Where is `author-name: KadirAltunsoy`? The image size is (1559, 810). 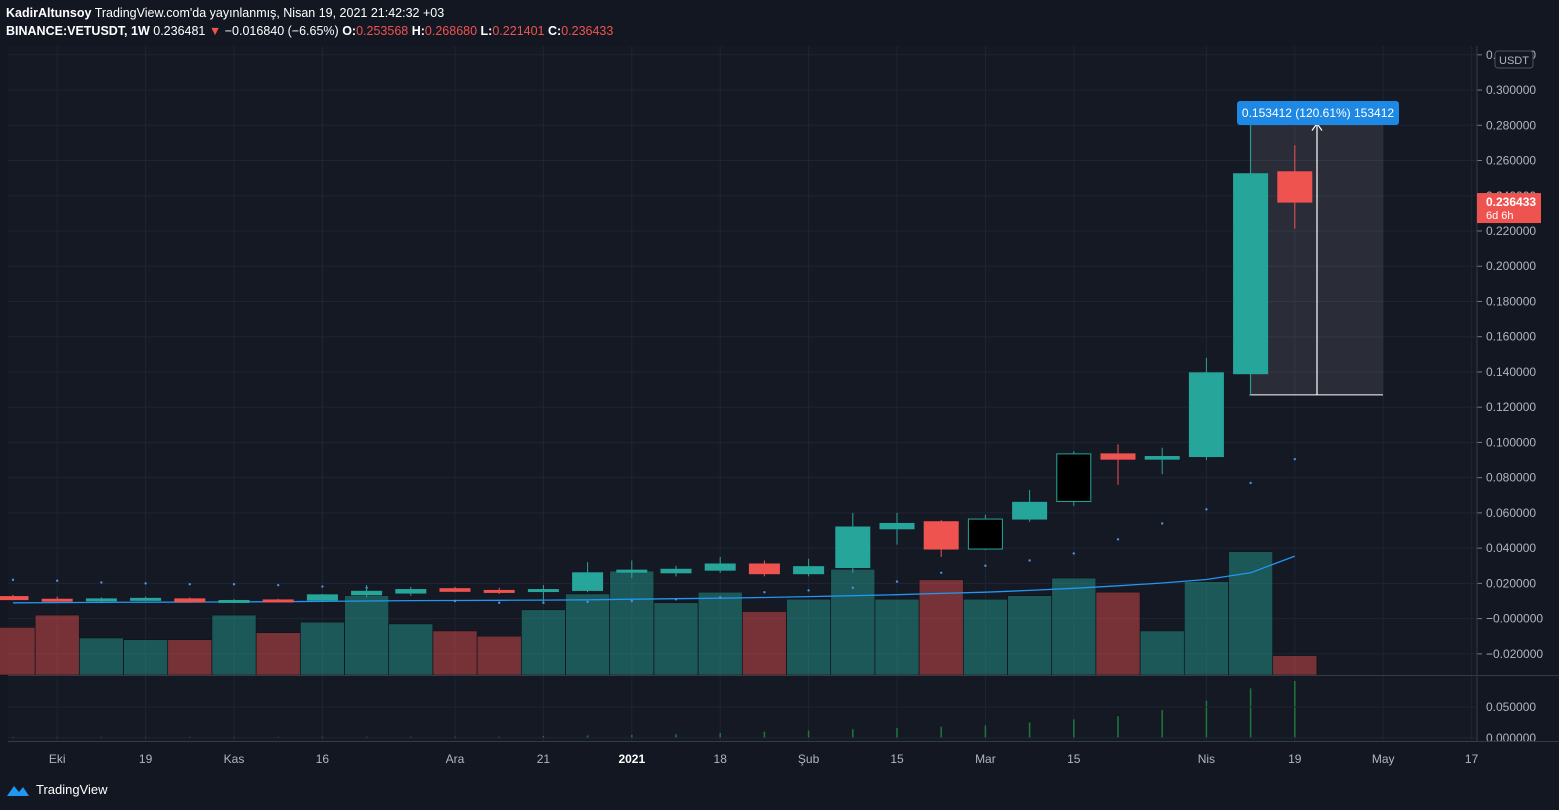
author-name: KadirAltunsoy is located at coordinates (49, 13).